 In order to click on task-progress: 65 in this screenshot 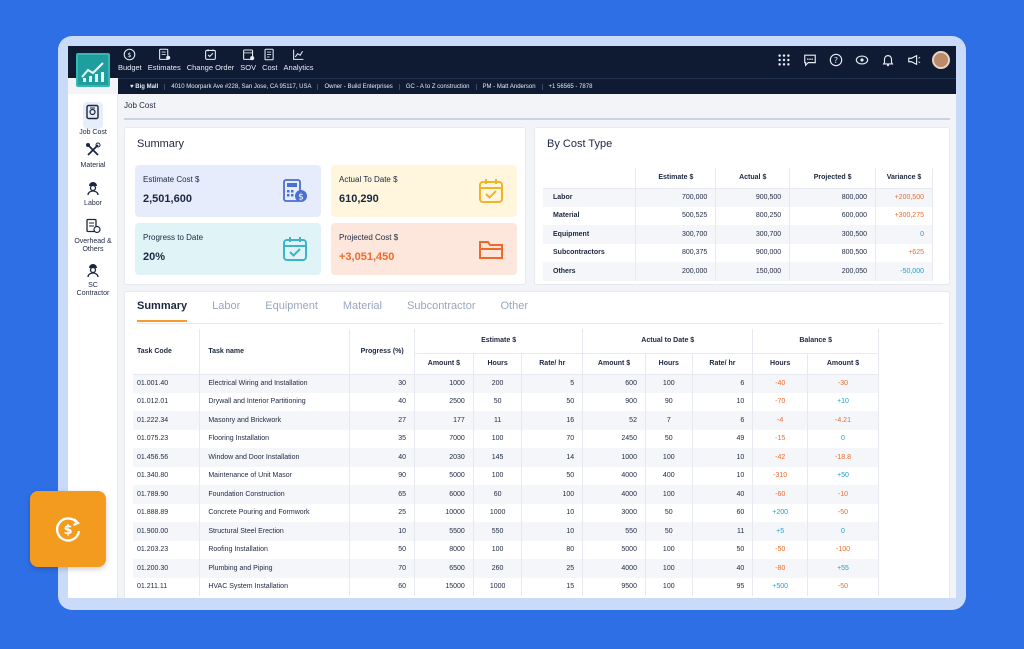, I will do `click(382, 494)`.